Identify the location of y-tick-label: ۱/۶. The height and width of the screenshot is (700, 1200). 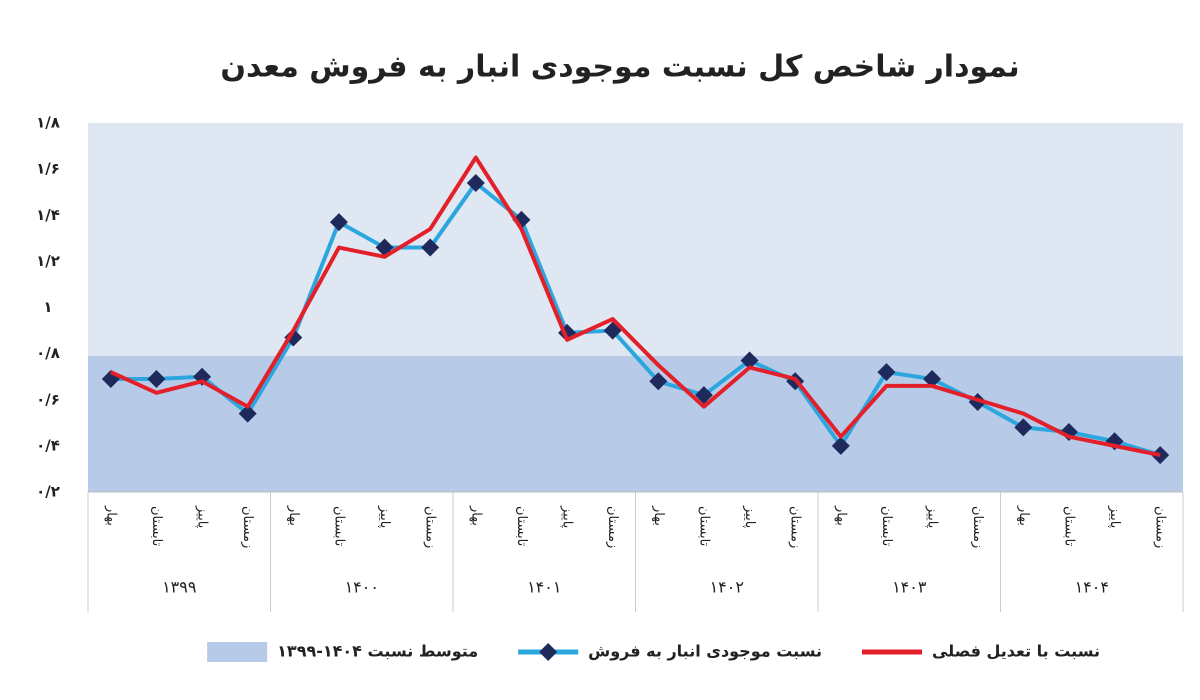
(48, 169).